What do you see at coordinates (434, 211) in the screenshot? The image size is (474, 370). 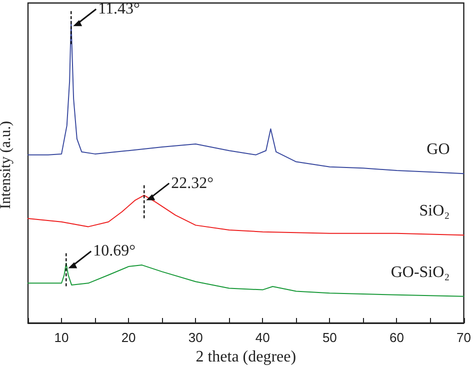 I see `series-label: SiO₂` at bounding box center [434, 211].